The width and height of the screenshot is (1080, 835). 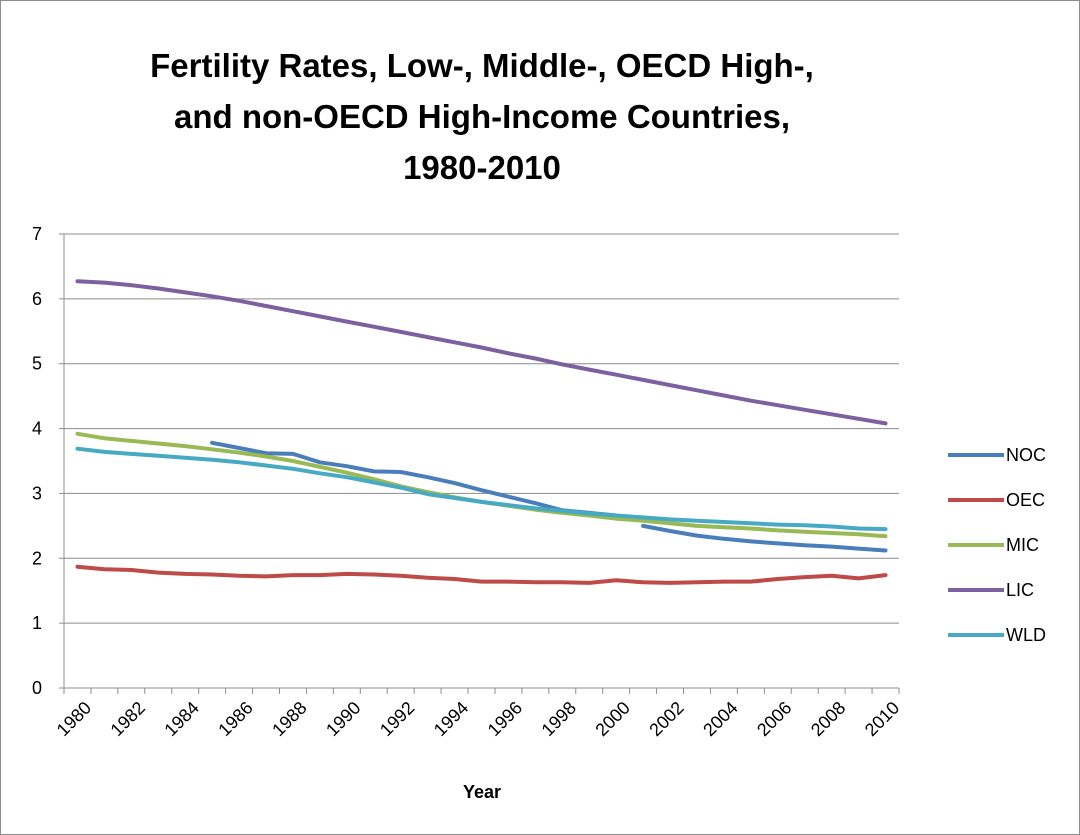 I want to click on legend-label-wld: WLD, so click(x=1026, y=635).